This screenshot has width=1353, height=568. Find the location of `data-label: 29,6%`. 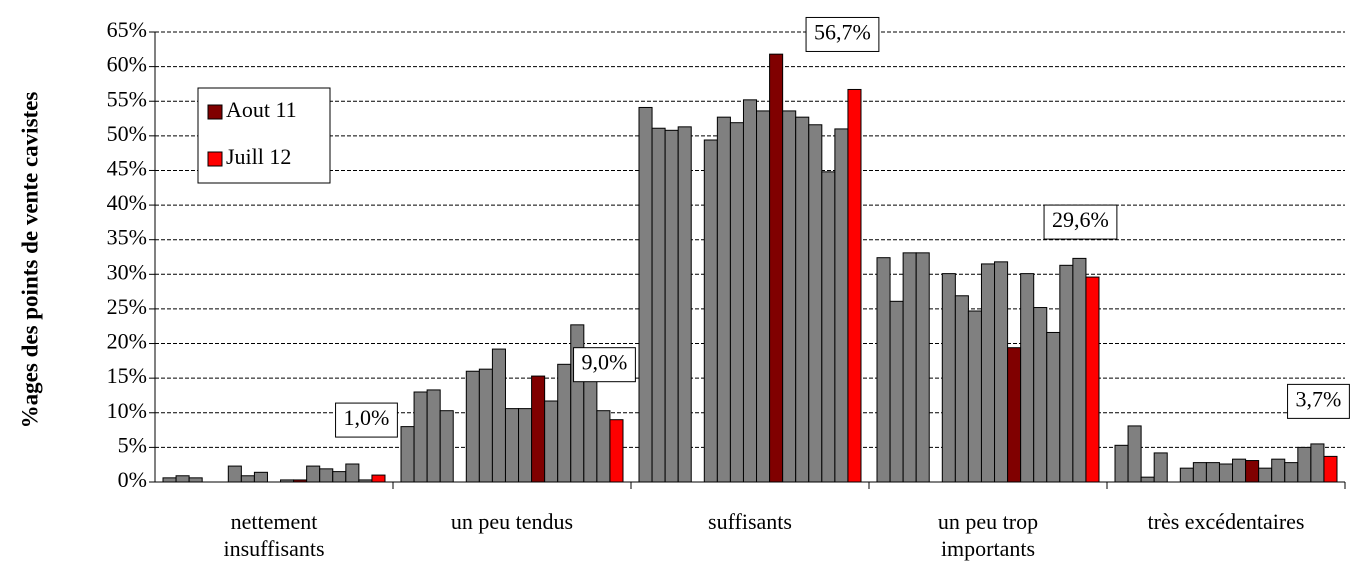

data-label: 29,6% is located at coordinates (1080, 222).